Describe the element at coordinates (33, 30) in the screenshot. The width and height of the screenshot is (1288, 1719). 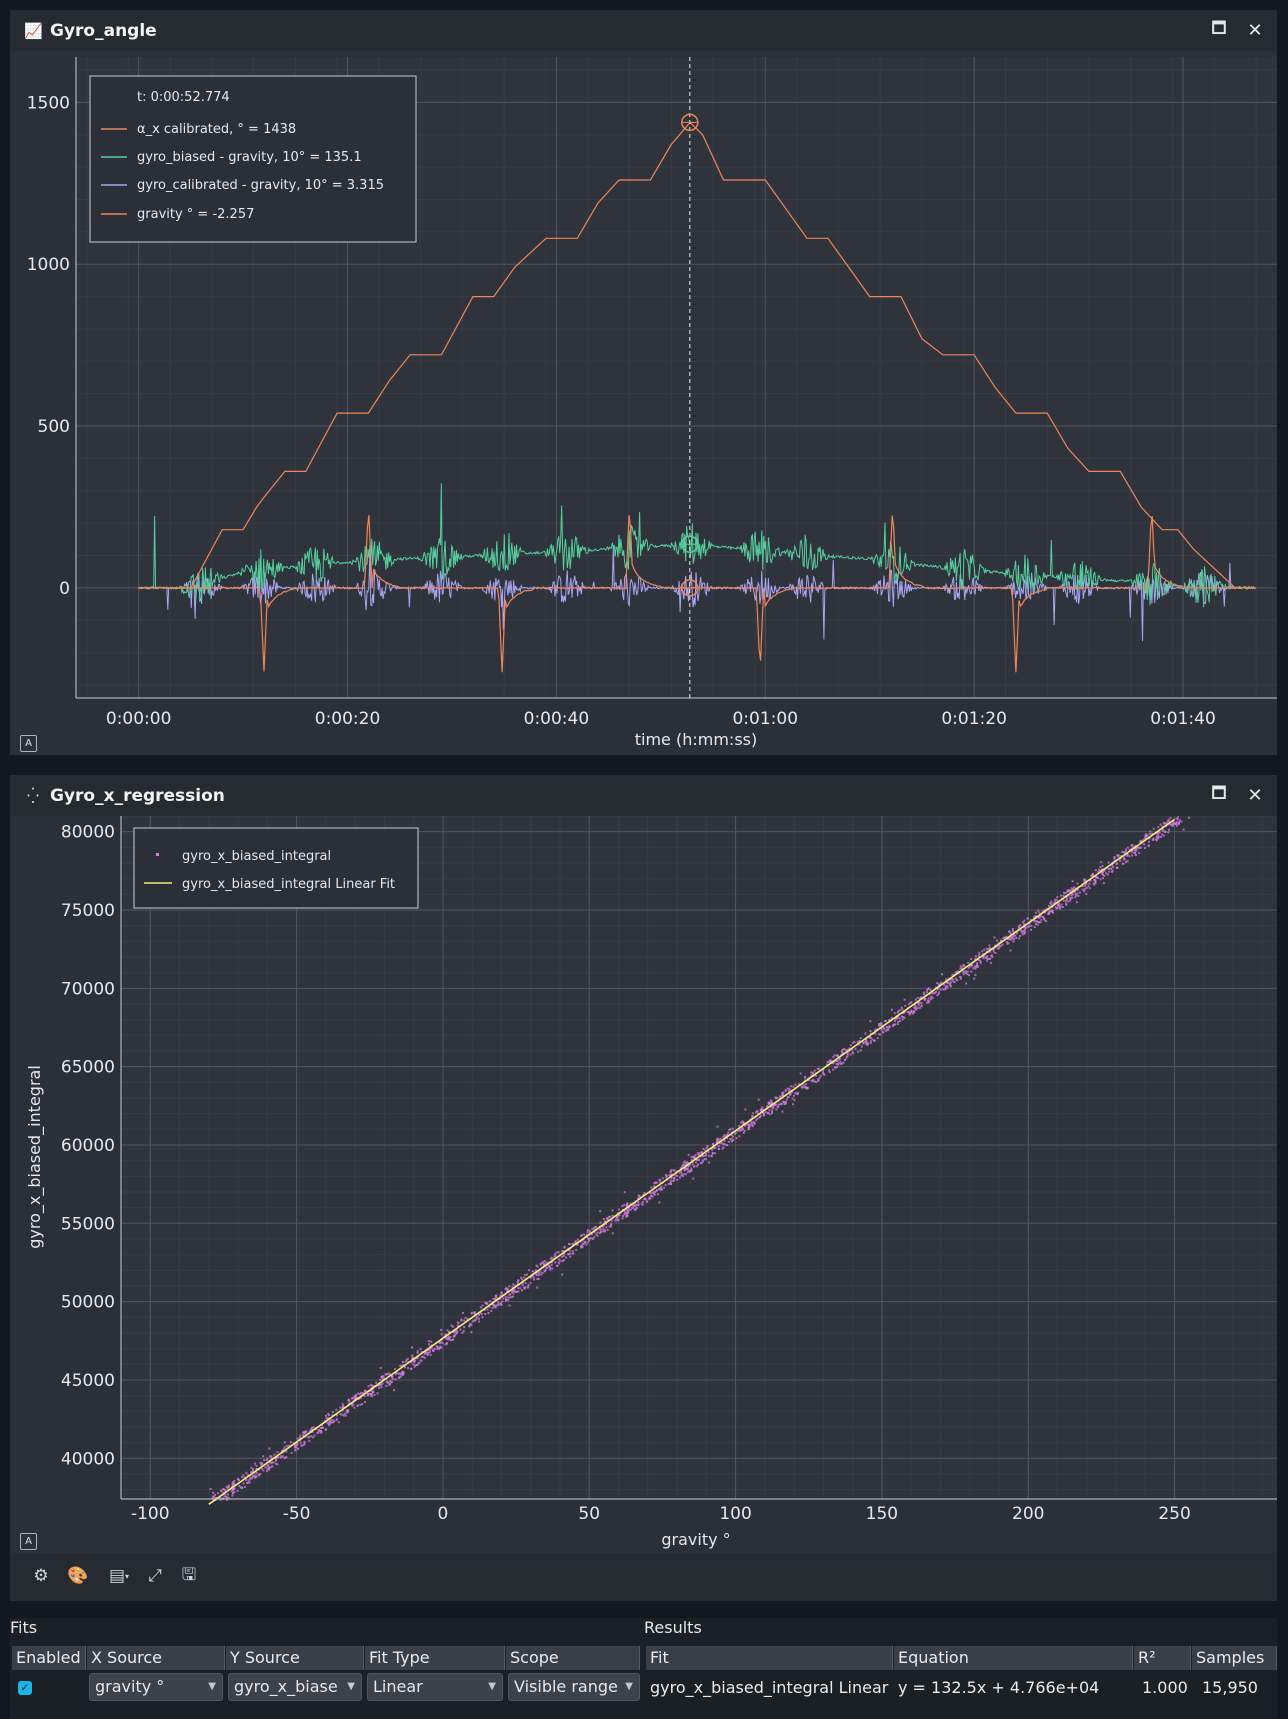
I see `chart-line-icon: 📈` at that location.